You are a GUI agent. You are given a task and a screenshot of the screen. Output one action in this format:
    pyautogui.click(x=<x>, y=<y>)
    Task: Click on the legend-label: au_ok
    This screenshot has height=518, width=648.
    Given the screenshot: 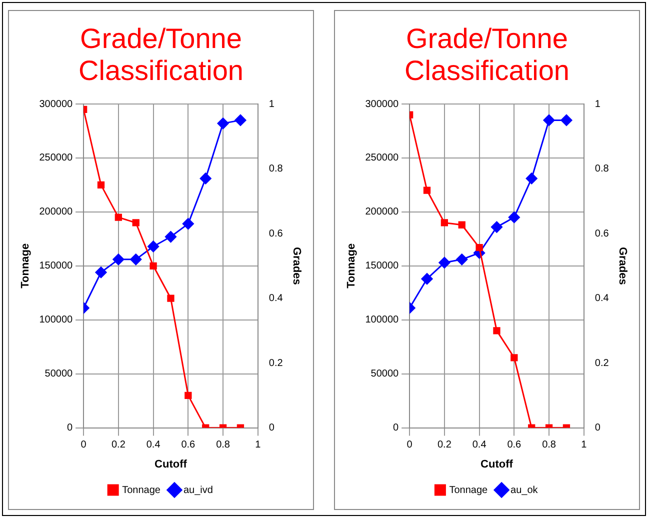 What is the action you would take?
    pyautogui.click(x=524, y=490)
    